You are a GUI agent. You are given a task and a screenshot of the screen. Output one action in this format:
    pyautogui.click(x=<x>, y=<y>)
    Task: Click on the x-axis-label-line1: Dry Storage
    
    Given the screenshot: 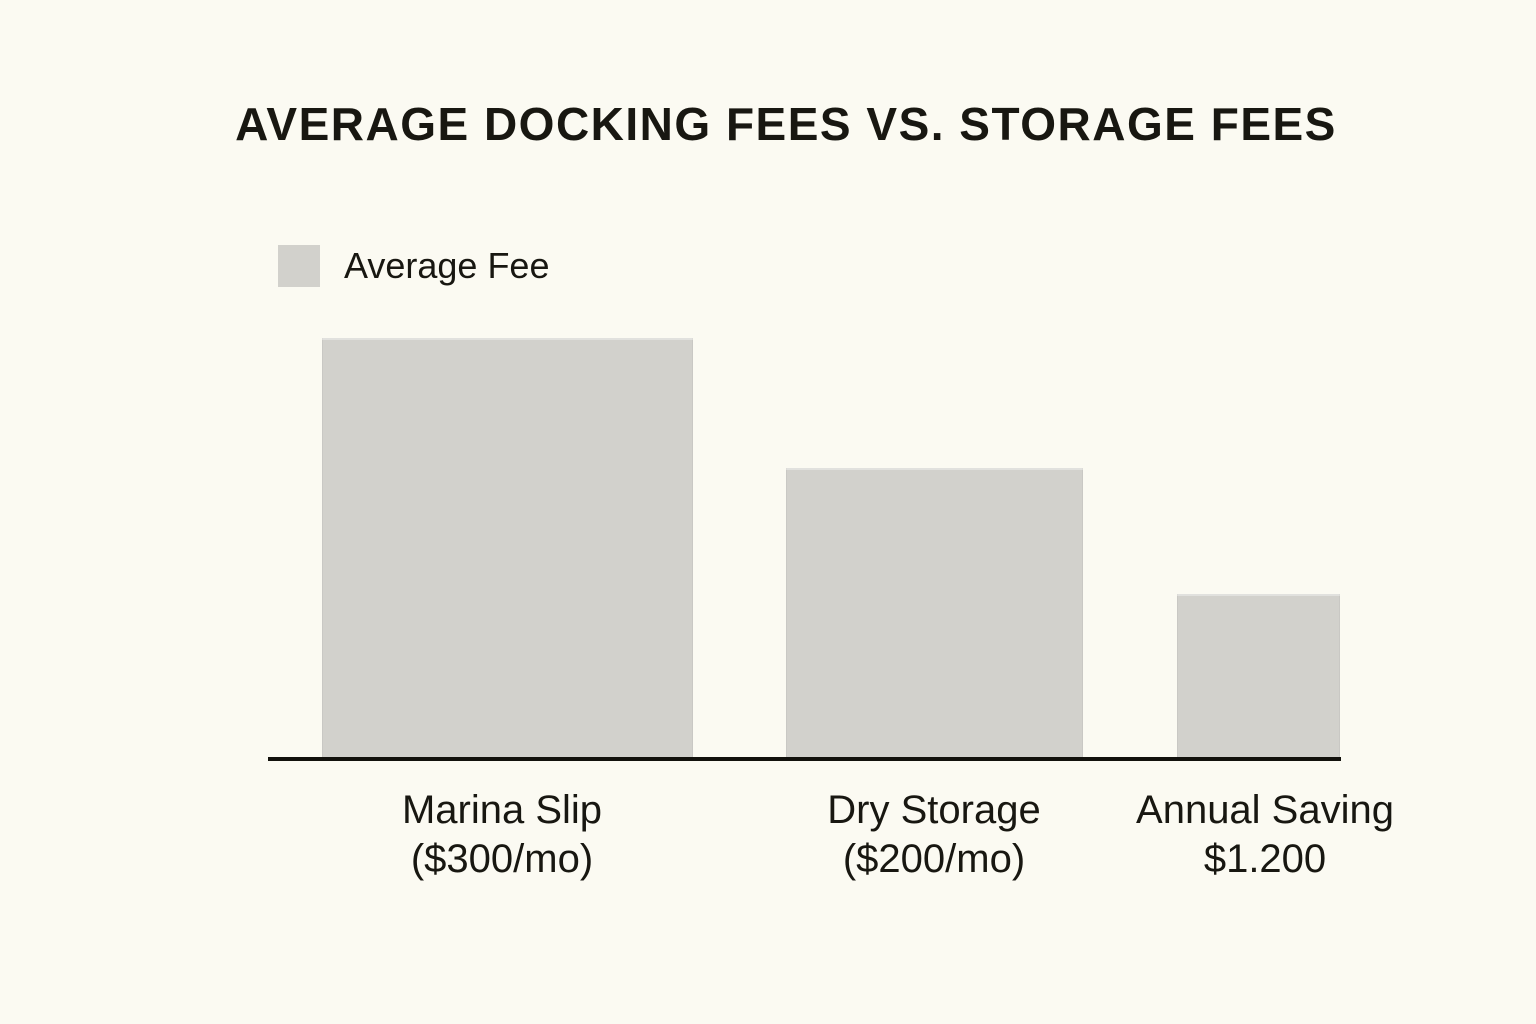 What is the action you would take?
    pyautogui.click(x=934, y=810)
    